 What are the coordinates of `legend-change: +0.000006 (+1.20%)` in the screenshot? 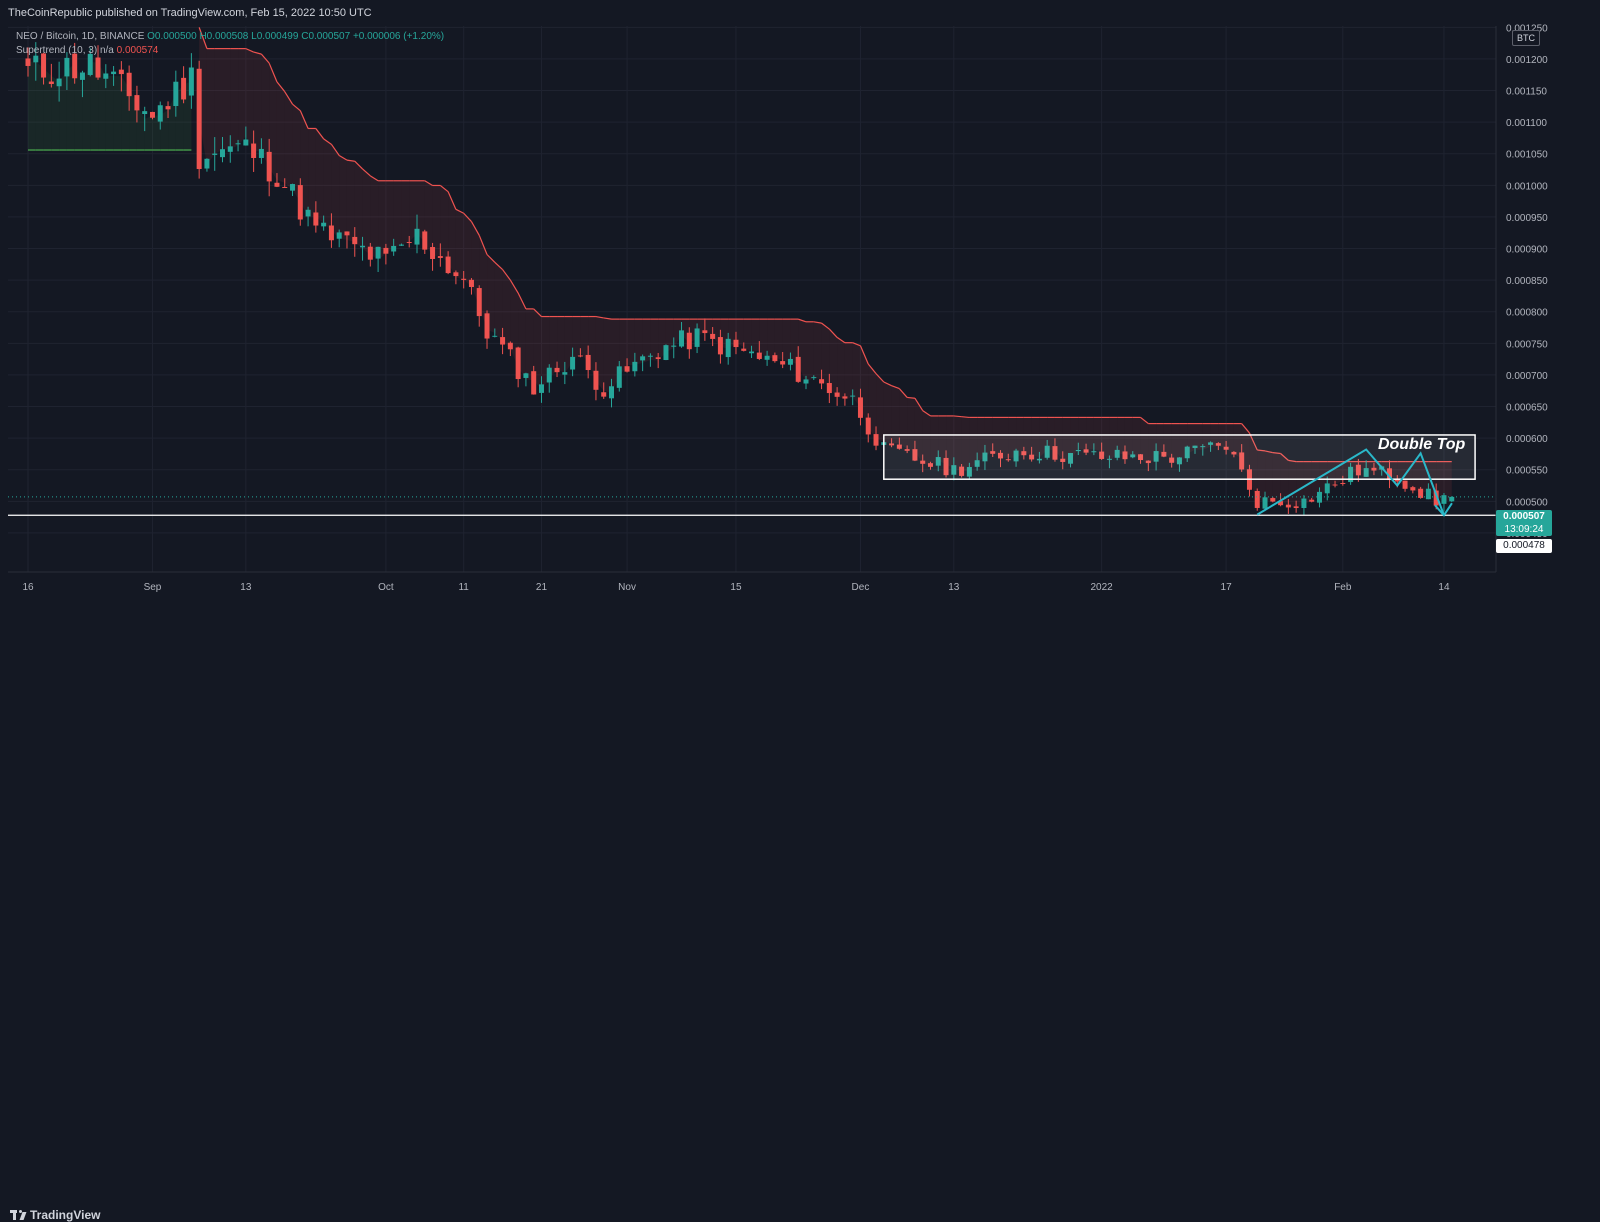 It's located at (398, 36).